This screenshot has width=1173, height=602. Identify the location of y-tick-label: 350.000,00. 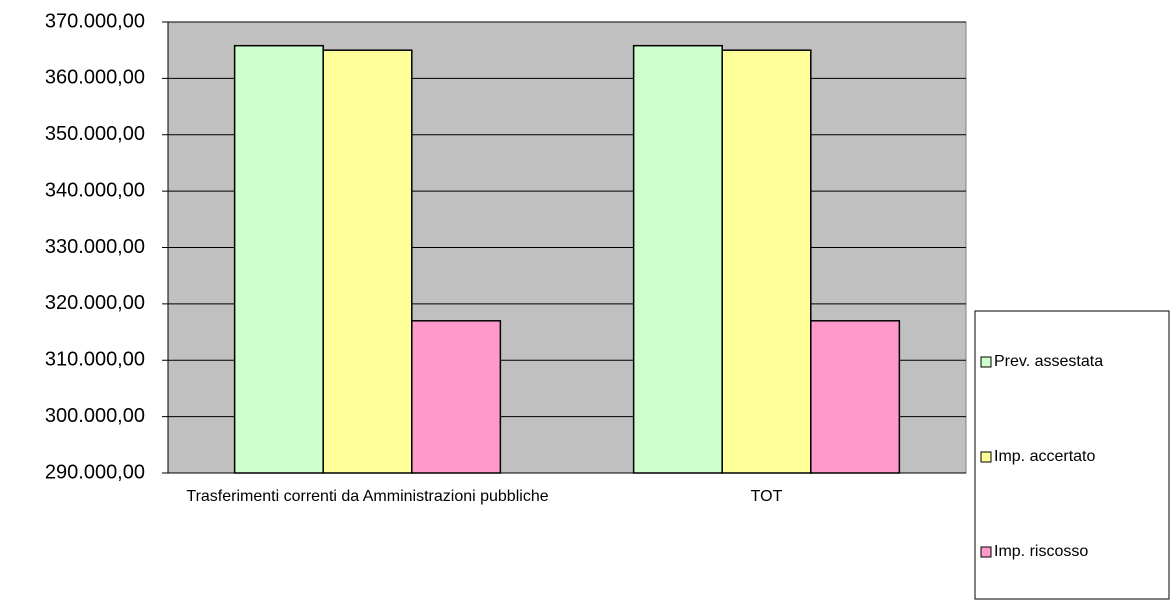
(95, 134).